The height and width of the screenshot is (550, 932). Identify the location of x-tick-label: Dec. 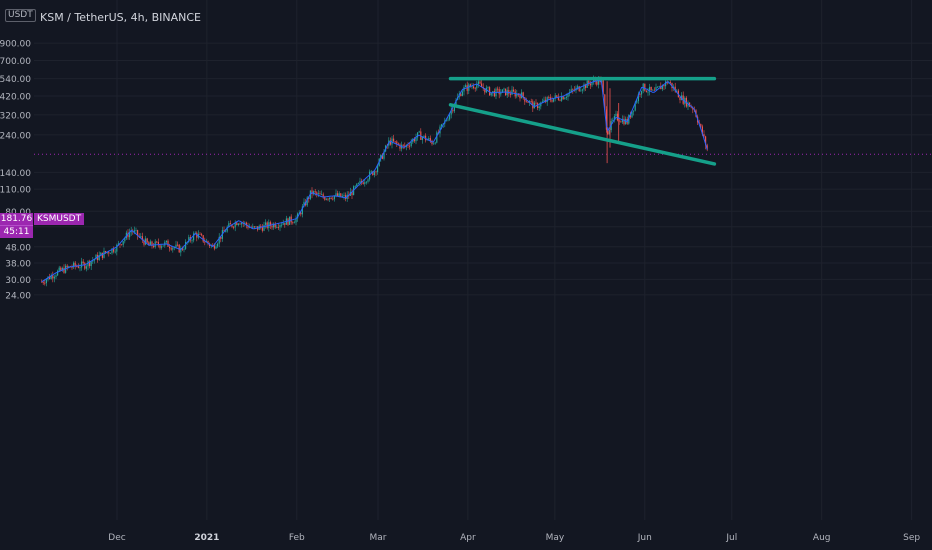
(116, 538).